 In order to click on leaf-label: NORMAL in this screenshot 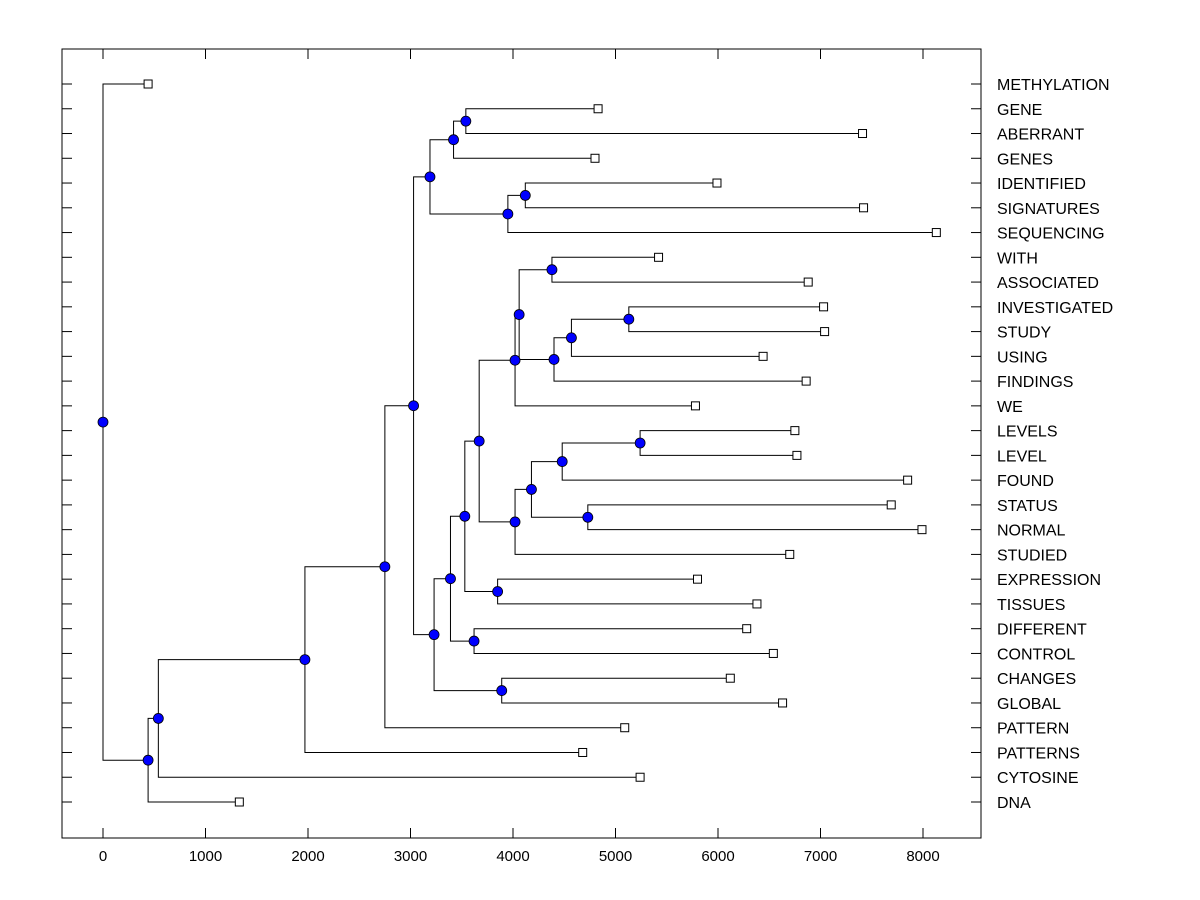, I will do `click(1031, 531)`.